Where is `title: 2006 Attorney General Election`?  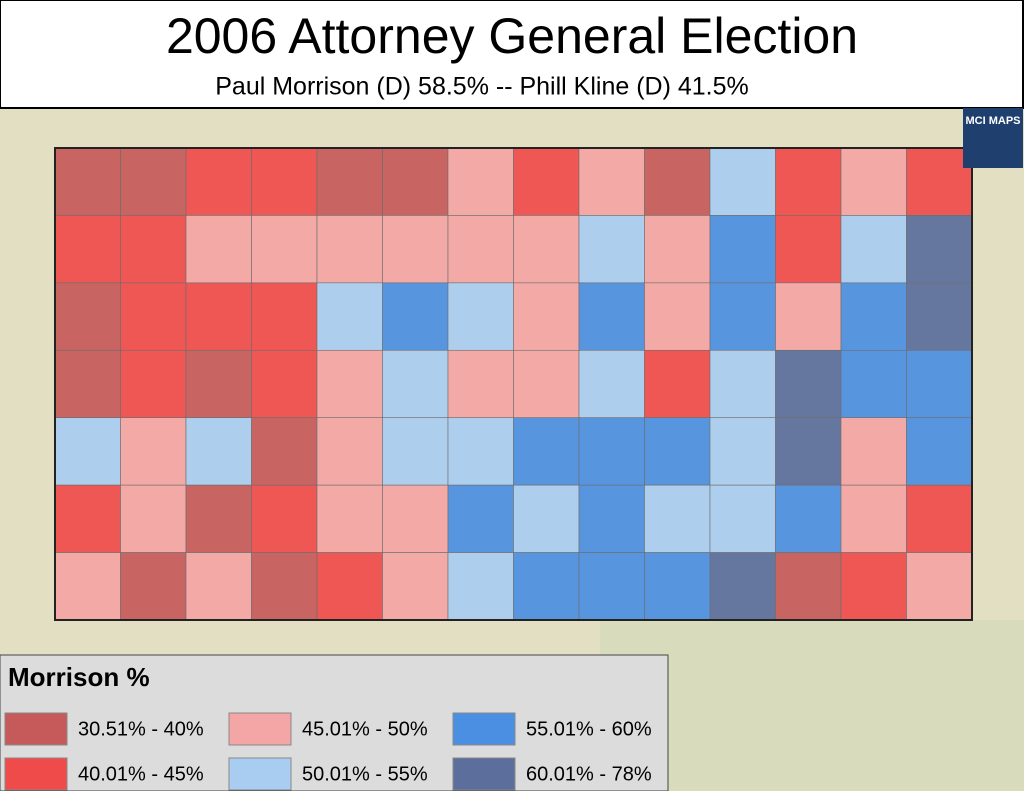
title: 2006 Attorney General Election is located at coordinates (512, 36).